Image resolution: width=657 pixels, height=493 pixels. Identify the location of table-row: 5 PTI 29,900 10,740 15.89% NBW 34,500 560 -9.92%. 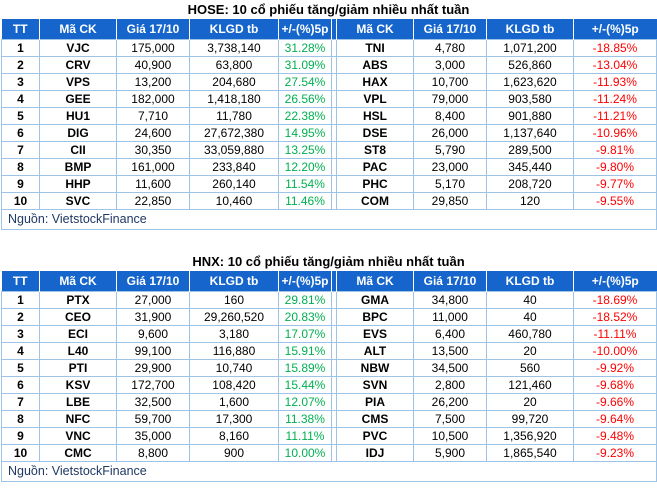
(329, 368).